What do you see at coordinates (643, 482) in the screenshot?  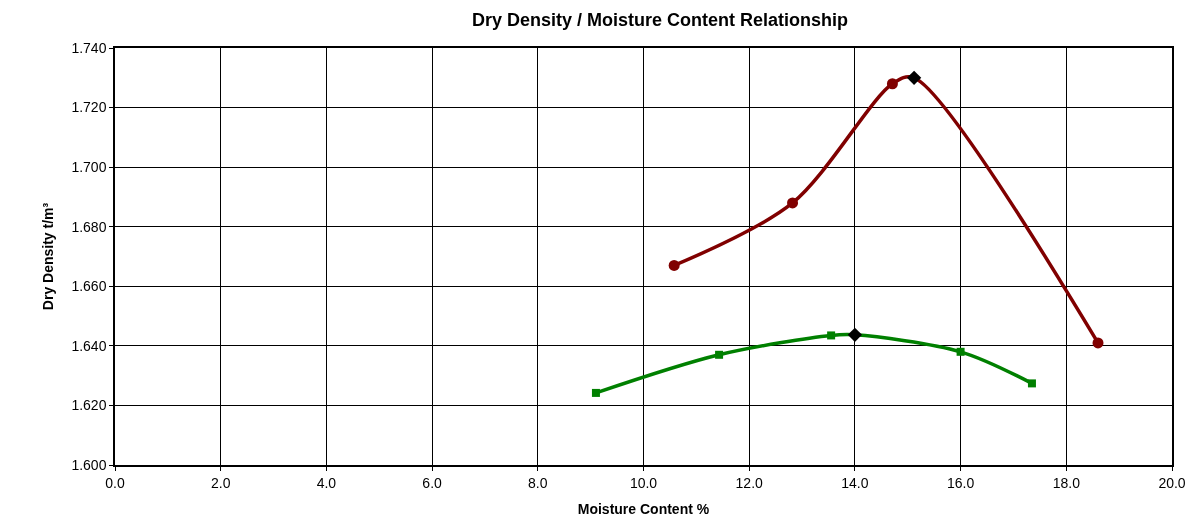 I see `x-tick-label: 10.0` at bounding box center [643, 482].